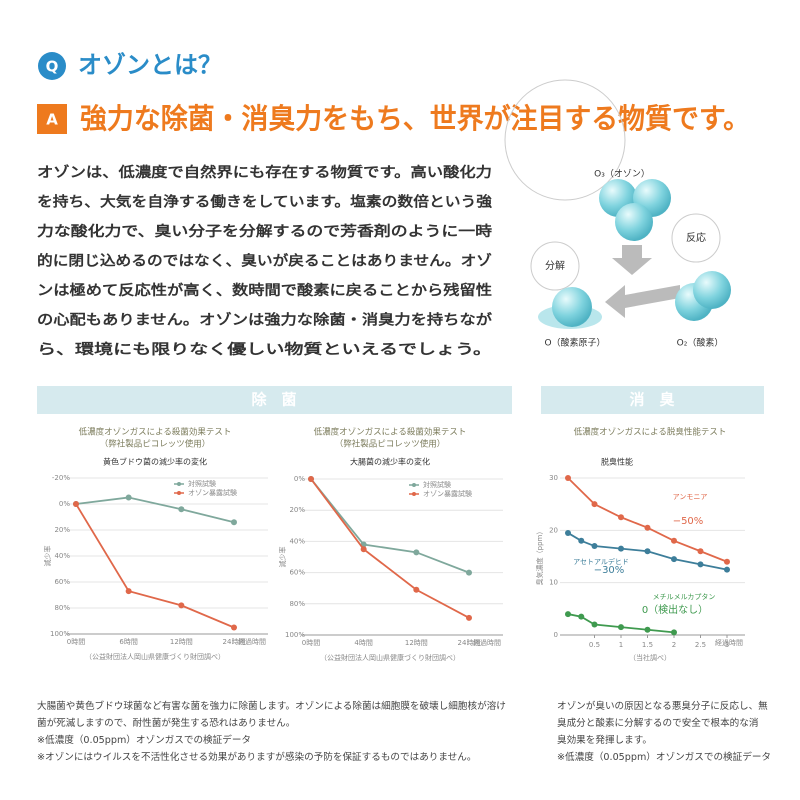 The height and width of the screenshot is (800, 800). Describe the element at coordinates (650, 432) in the screenshot. I see `chart-title: 低濃度オゾンガスによる脱臭性能テスト` at that location.